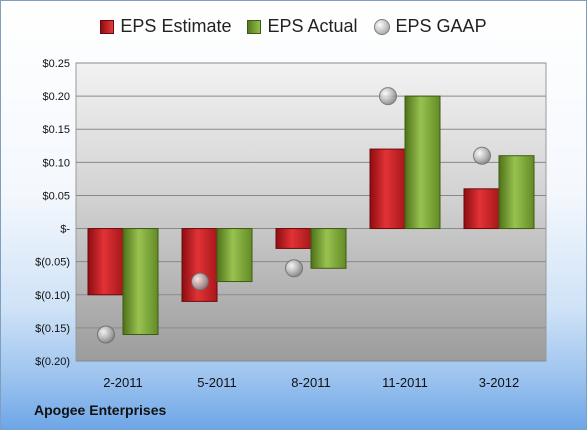 Image resolution: width=587 pixels, height=430 pixels. I want to click on y-tick-label: $0.20, so click(56, 97).